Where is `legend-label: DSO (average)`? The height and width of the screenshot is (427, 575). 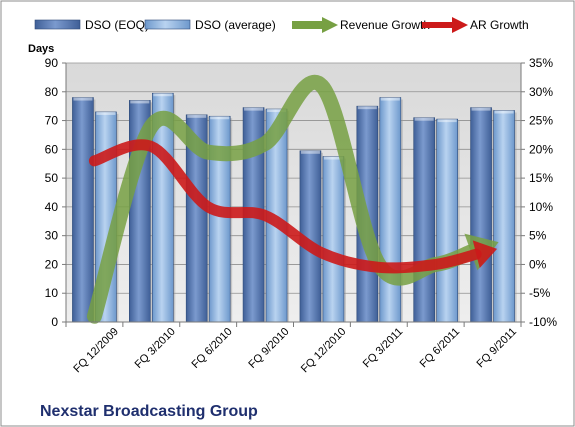
legend-label: DSO (average) is located at coordinates (235, 25).